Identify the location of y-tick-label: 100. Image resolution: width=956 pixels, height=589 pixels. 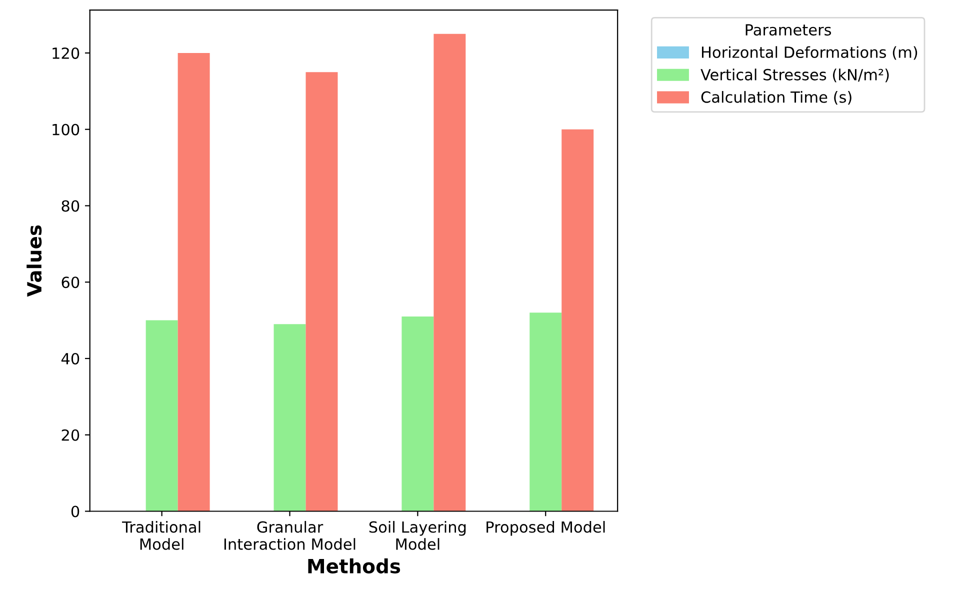
(66, 130).